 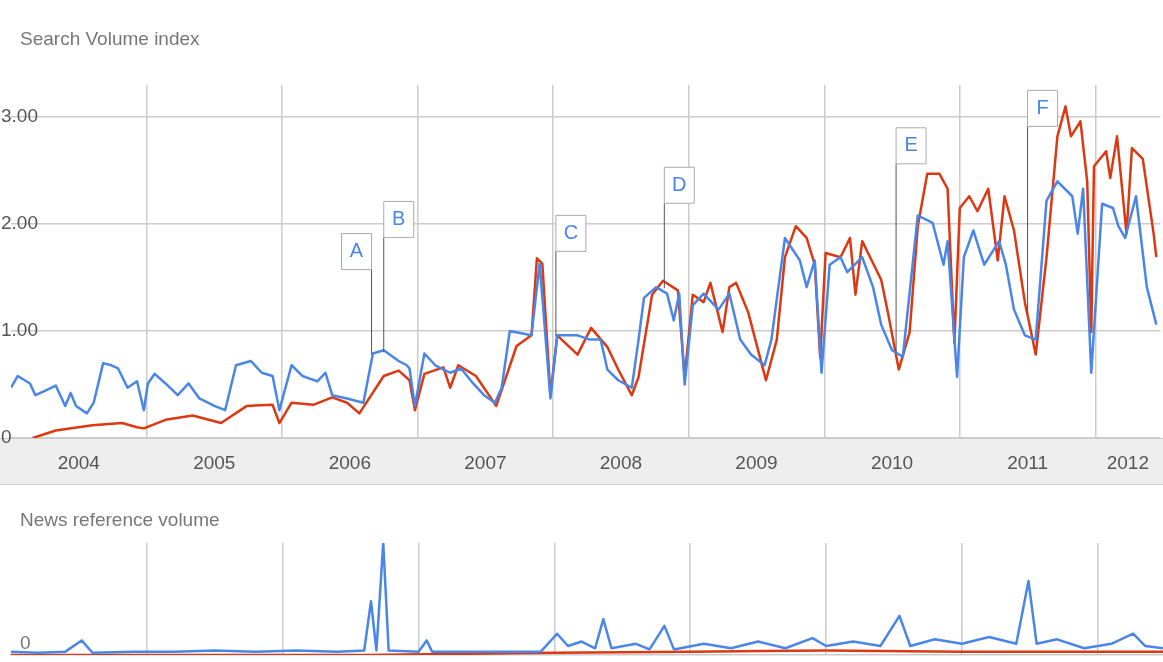 I want to click on annotation: C, so click(x=571, y=231).